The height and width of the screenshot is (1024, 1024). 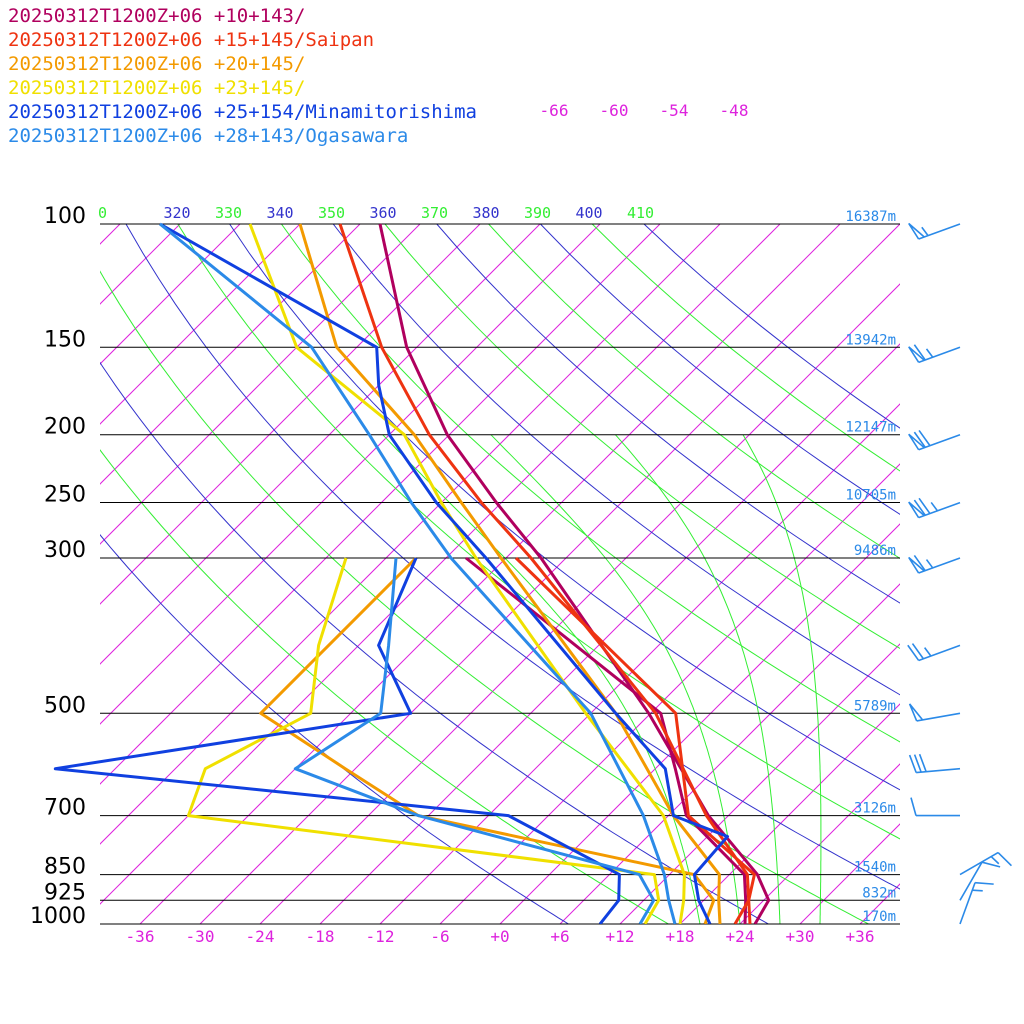 What do you see at coordinates (680, 936) in the screenshot?
I see `x-tick-label: +18` at bounding box center [680, 936].